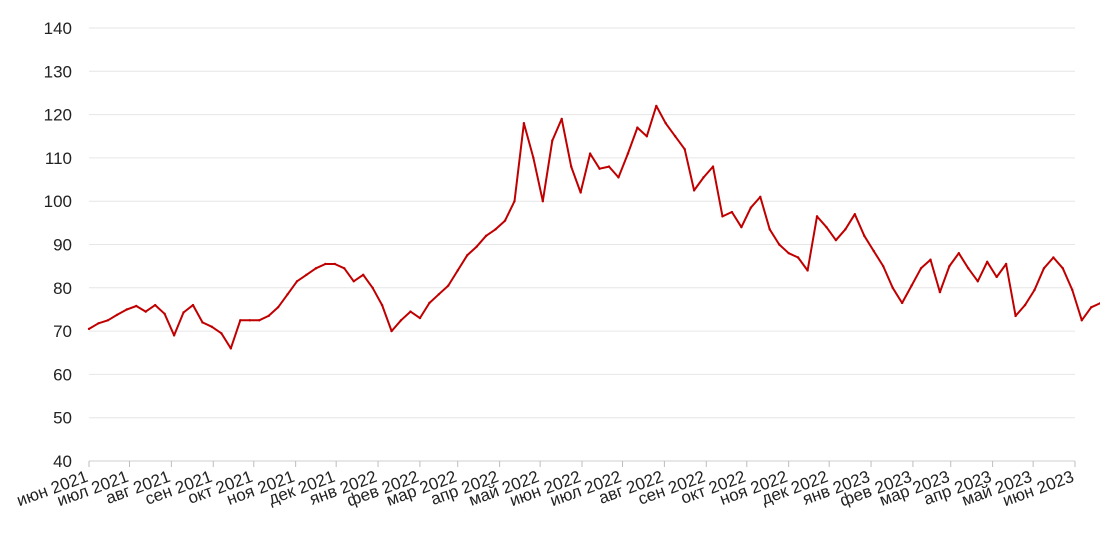 This screenshot has height=536, width=1100. What do you see at coordinates (58, 201) in the screenshot?
I see `y-tick-label: 100` at bounding box center [58, 201].